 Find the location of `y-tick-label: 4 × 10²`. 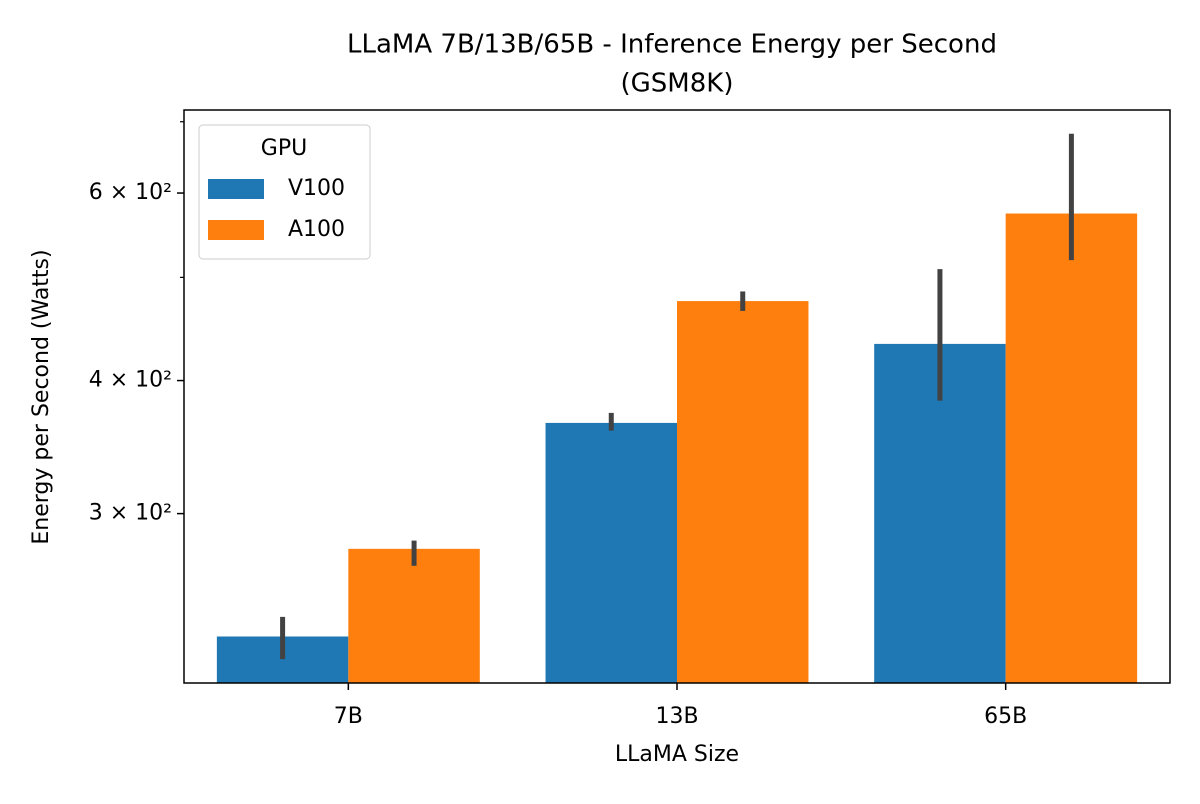

y-tick-label: 4 × 10² is located at coordinates (130, 380).